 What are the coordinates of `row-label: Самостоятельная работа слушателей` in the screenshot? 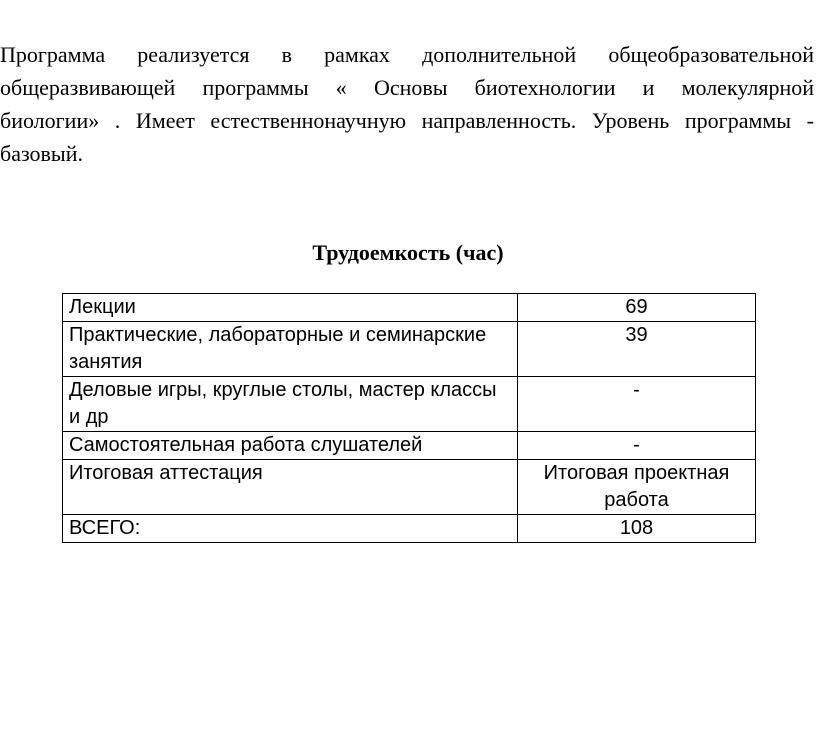 It's located at (290, 445).